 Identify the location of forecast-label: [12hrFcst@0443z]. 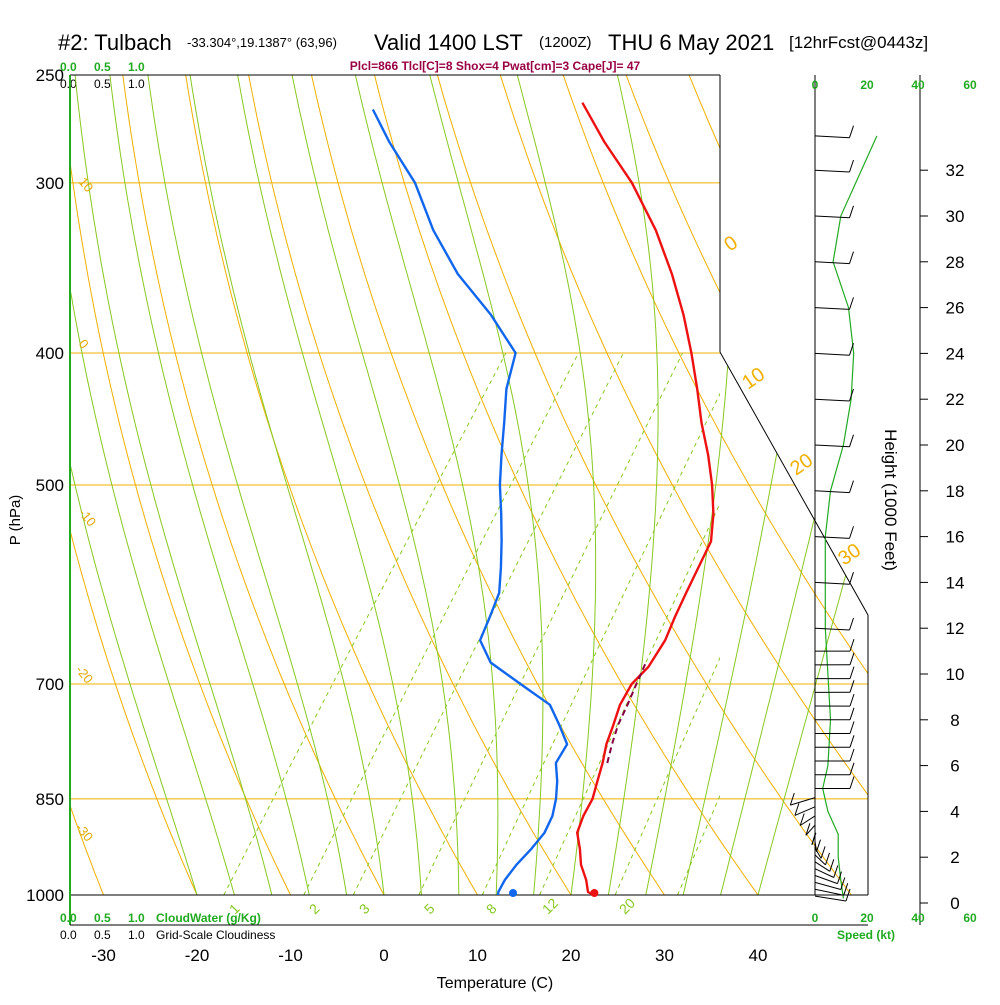
(858, 42).